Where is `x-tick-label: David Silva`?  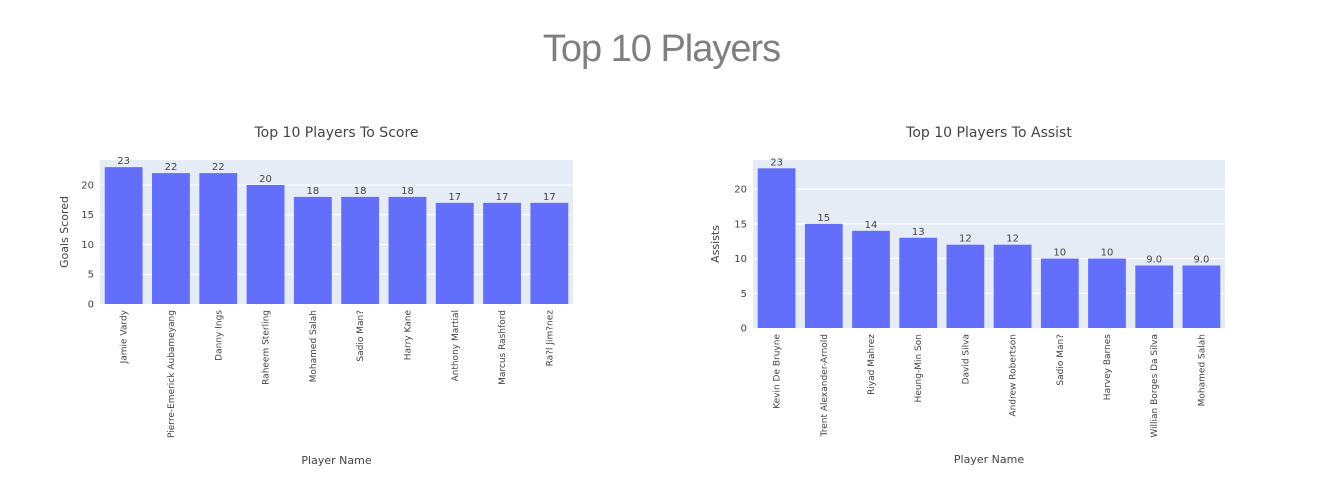
x-tick-label: David Silva is located at coordinates (966, 359).